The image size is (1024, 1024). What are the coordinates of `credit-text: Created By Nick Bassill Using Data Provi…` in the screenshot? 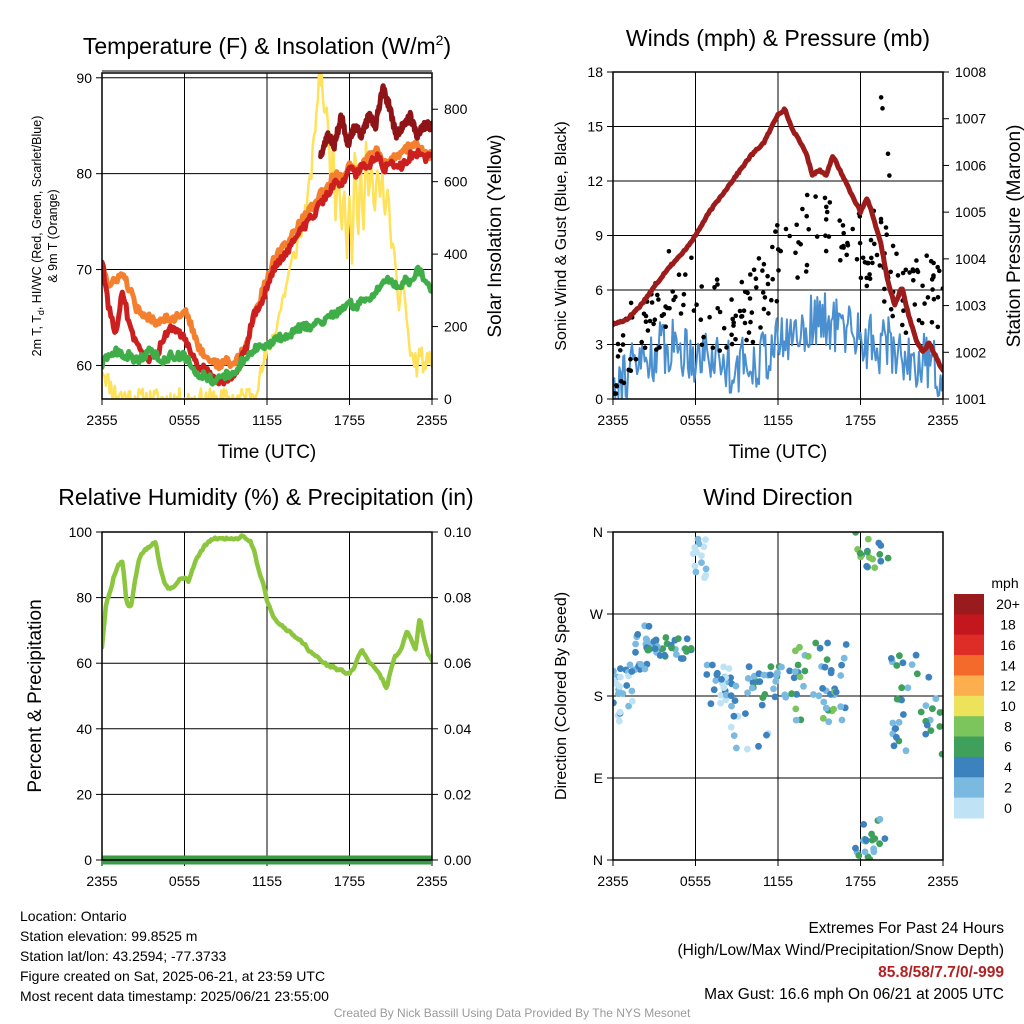 It's located at (512, 1013).